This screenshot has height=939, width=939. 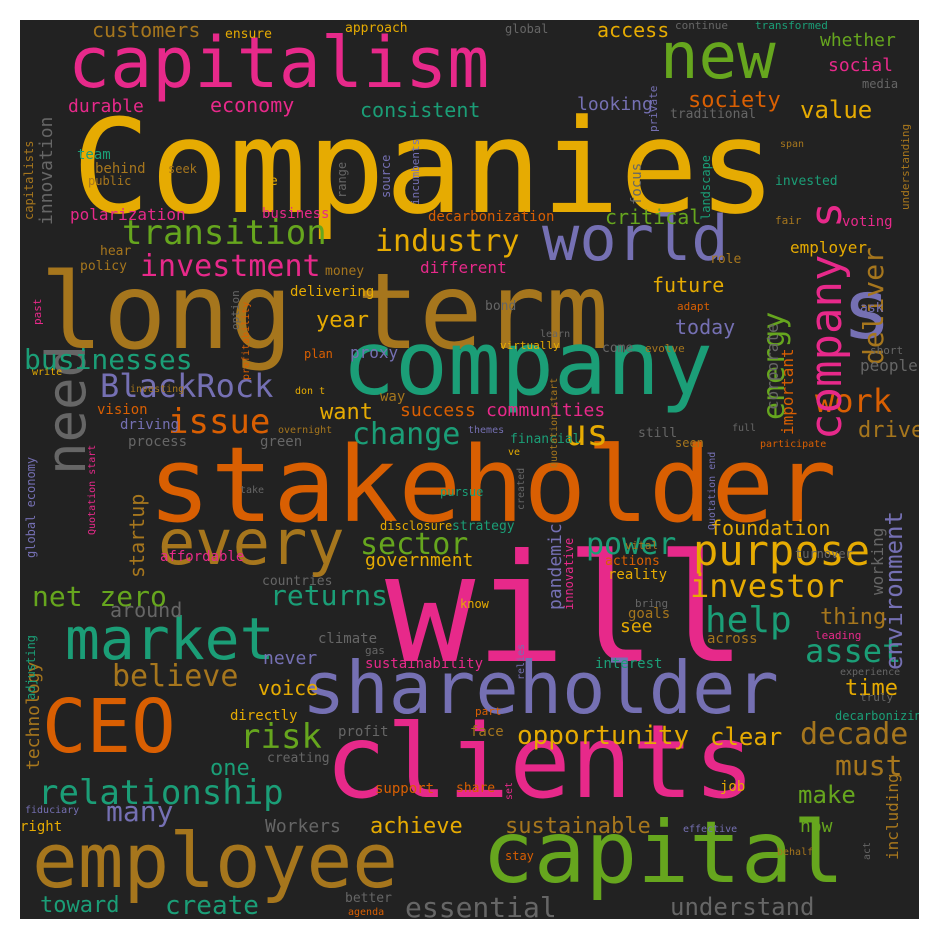 I want to click on word-us: us, so click(x=587, y=433).